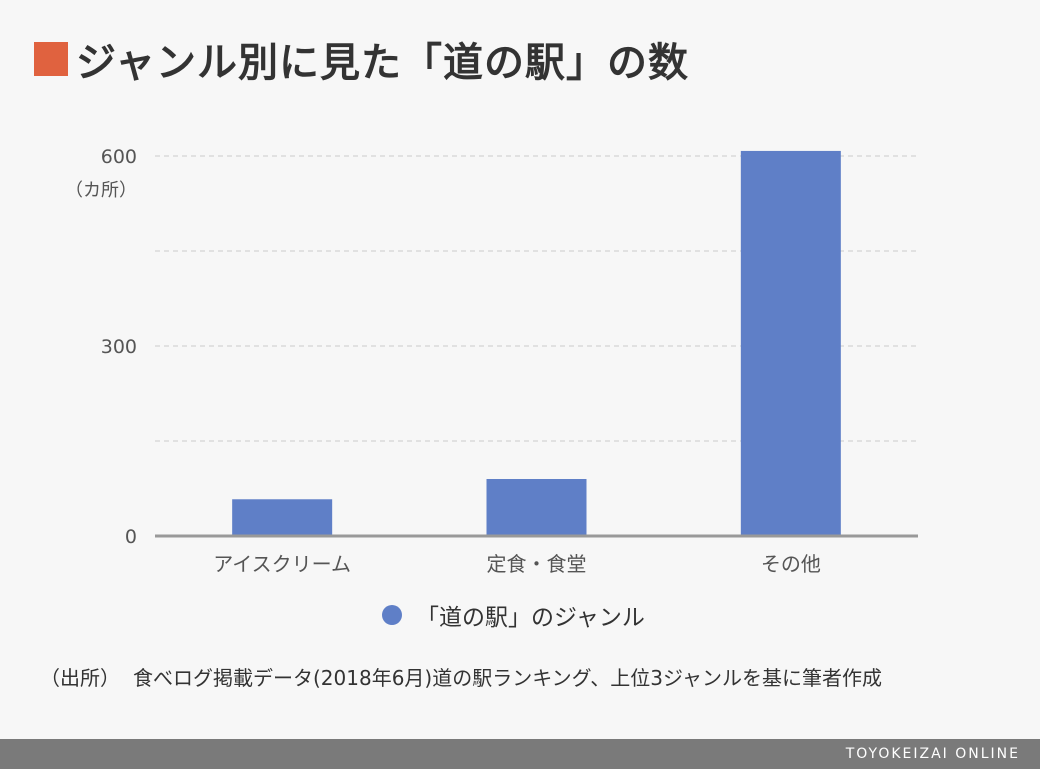 The height and width of the screenshot is (769, 1040). Describe the element at coordinates (932, 754) in the screenshot. I see `footer-brand: TOYOKEIZAI ONLINE` at that location.